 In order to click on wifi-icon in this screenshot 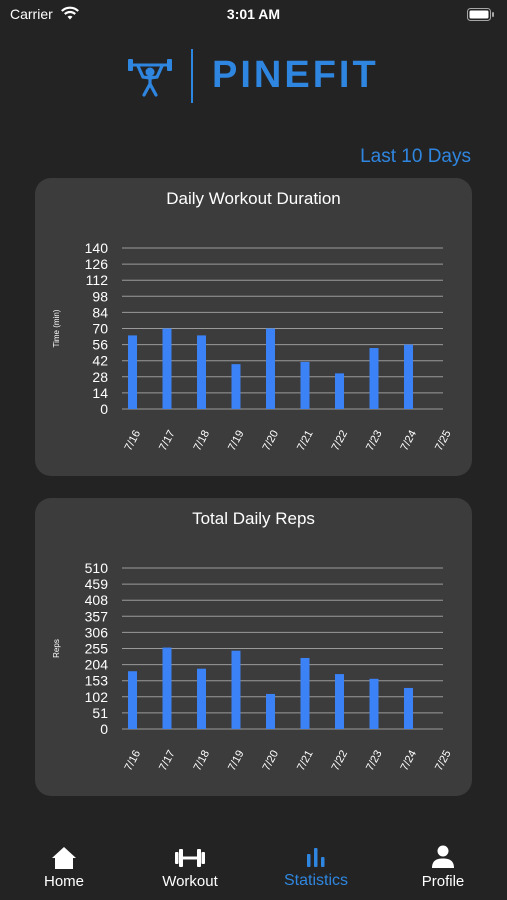, I will do `click(70, 13)`.